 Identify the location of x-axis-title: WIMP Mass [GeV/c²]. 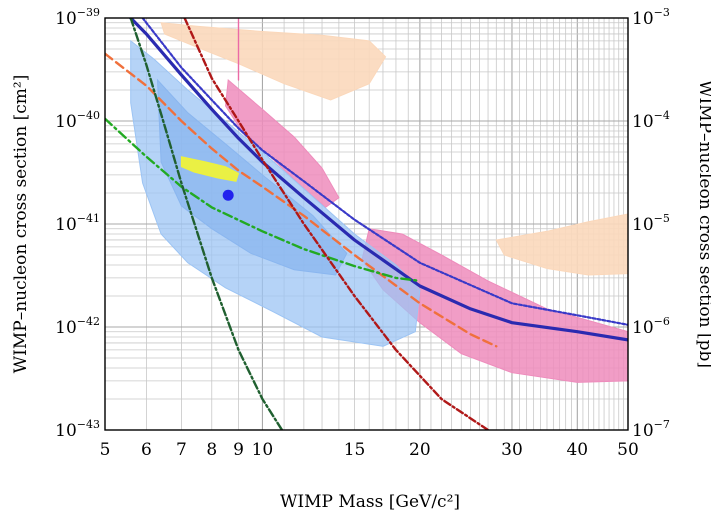
(370, 502).